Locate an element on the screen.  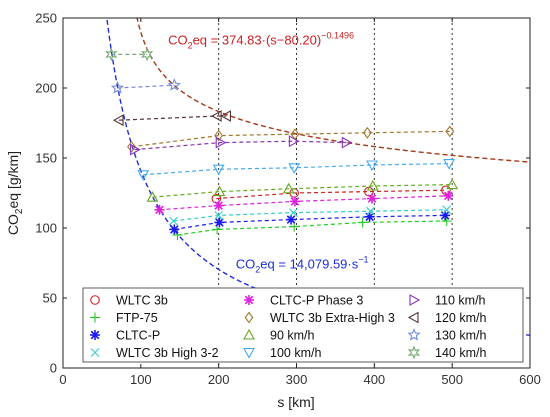
x-tick-label: 200 is located at coordinates (219, 379).